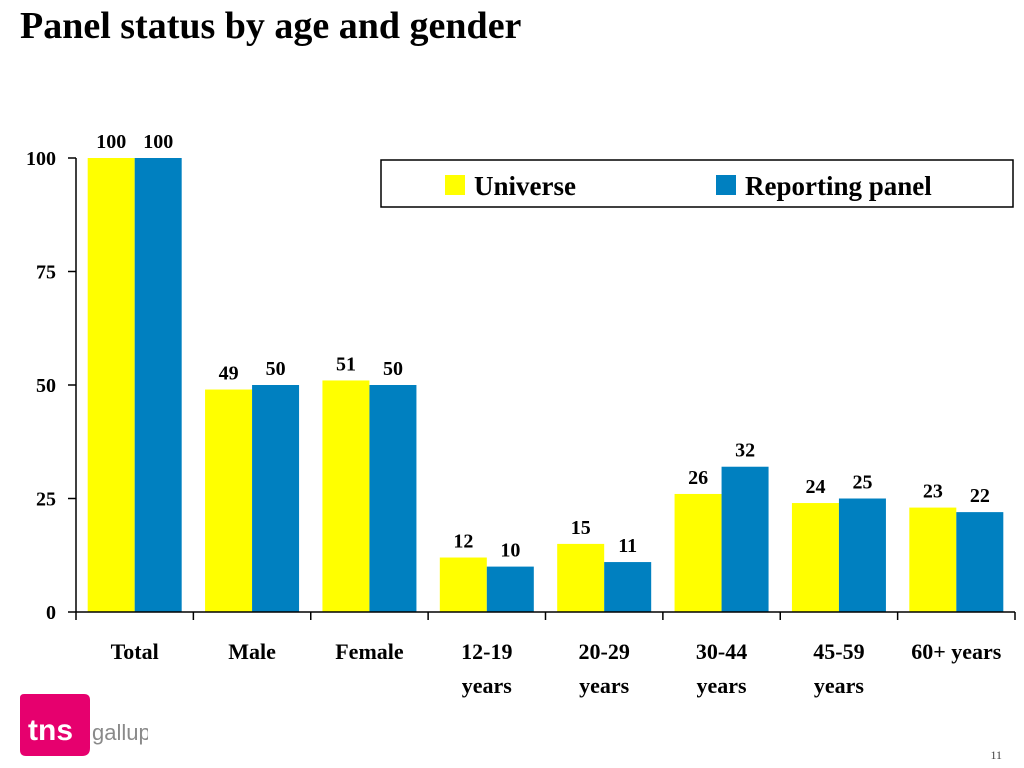 This screenshot has height=768, width=1024. I want to click on value-label: 25, so click(862, 483).